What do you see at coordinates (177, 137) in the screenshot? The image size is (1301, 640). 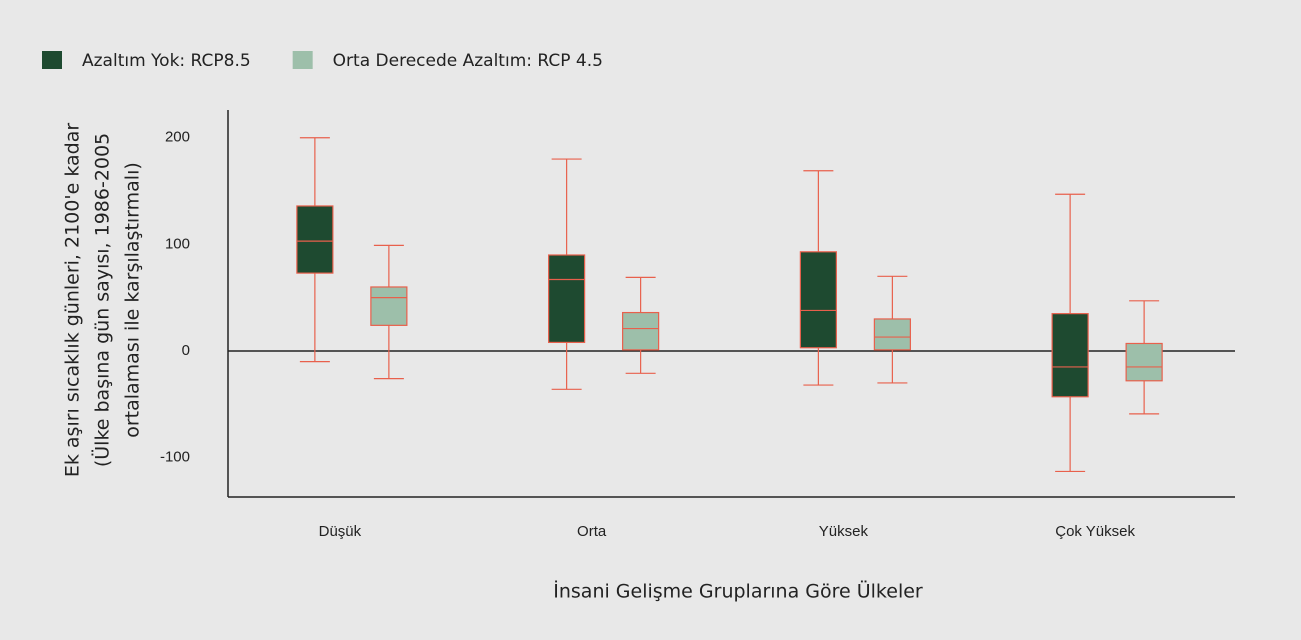 I see `y-tick-label: 200` at bounding box center [177, 137].